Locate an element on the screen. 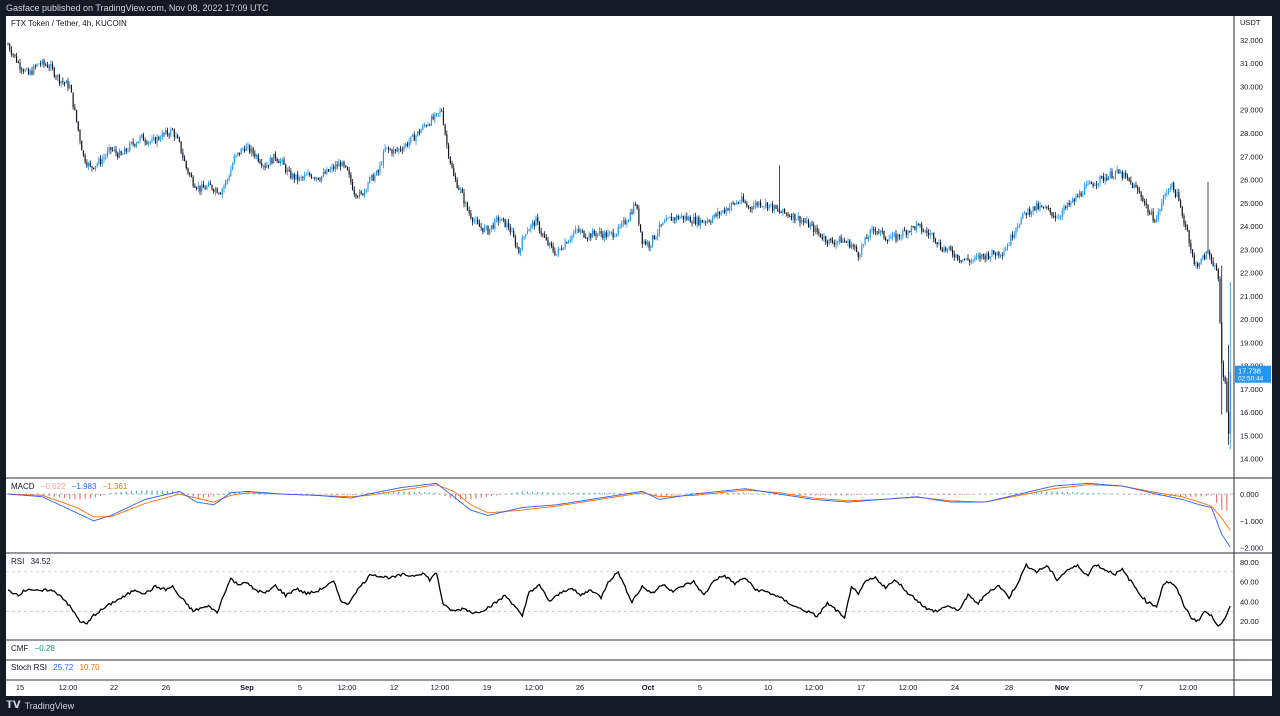 This screenshot has height=716, width=1280. countdown-label: 02:50:44 is located at coordinates (1251, 379).